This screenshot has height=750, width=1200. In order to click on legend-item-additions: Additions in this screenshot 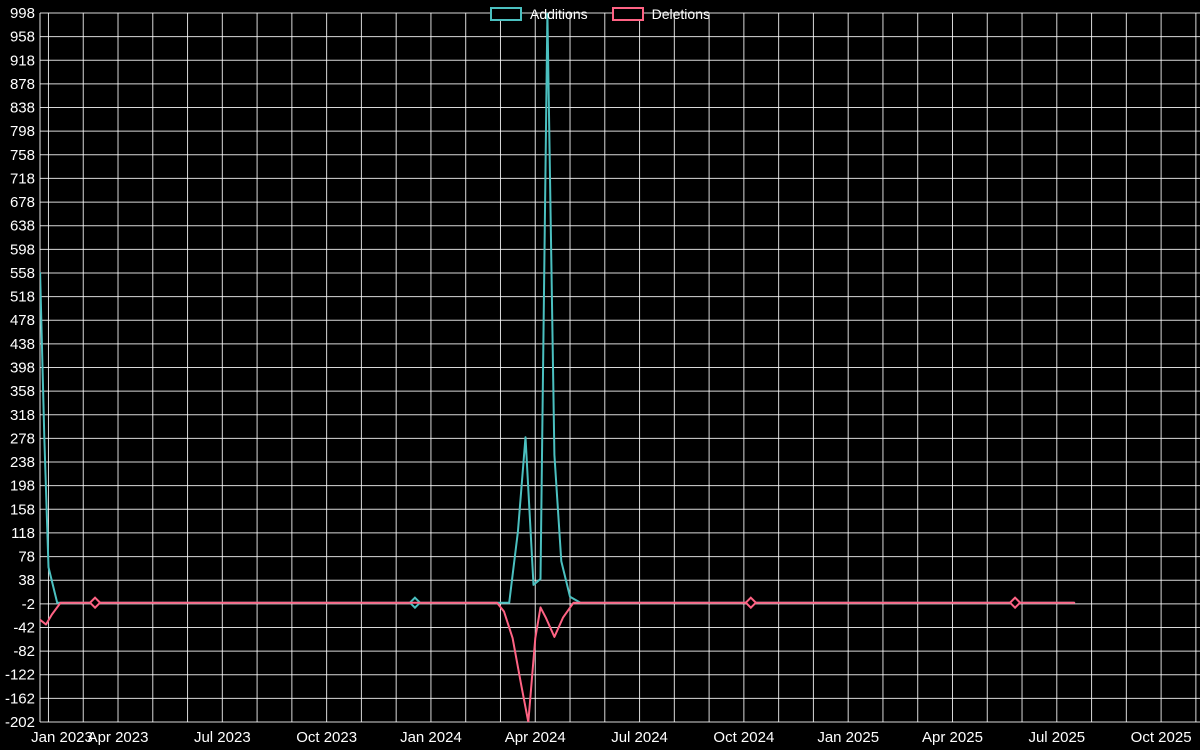, I will do `click(539, 14)`.